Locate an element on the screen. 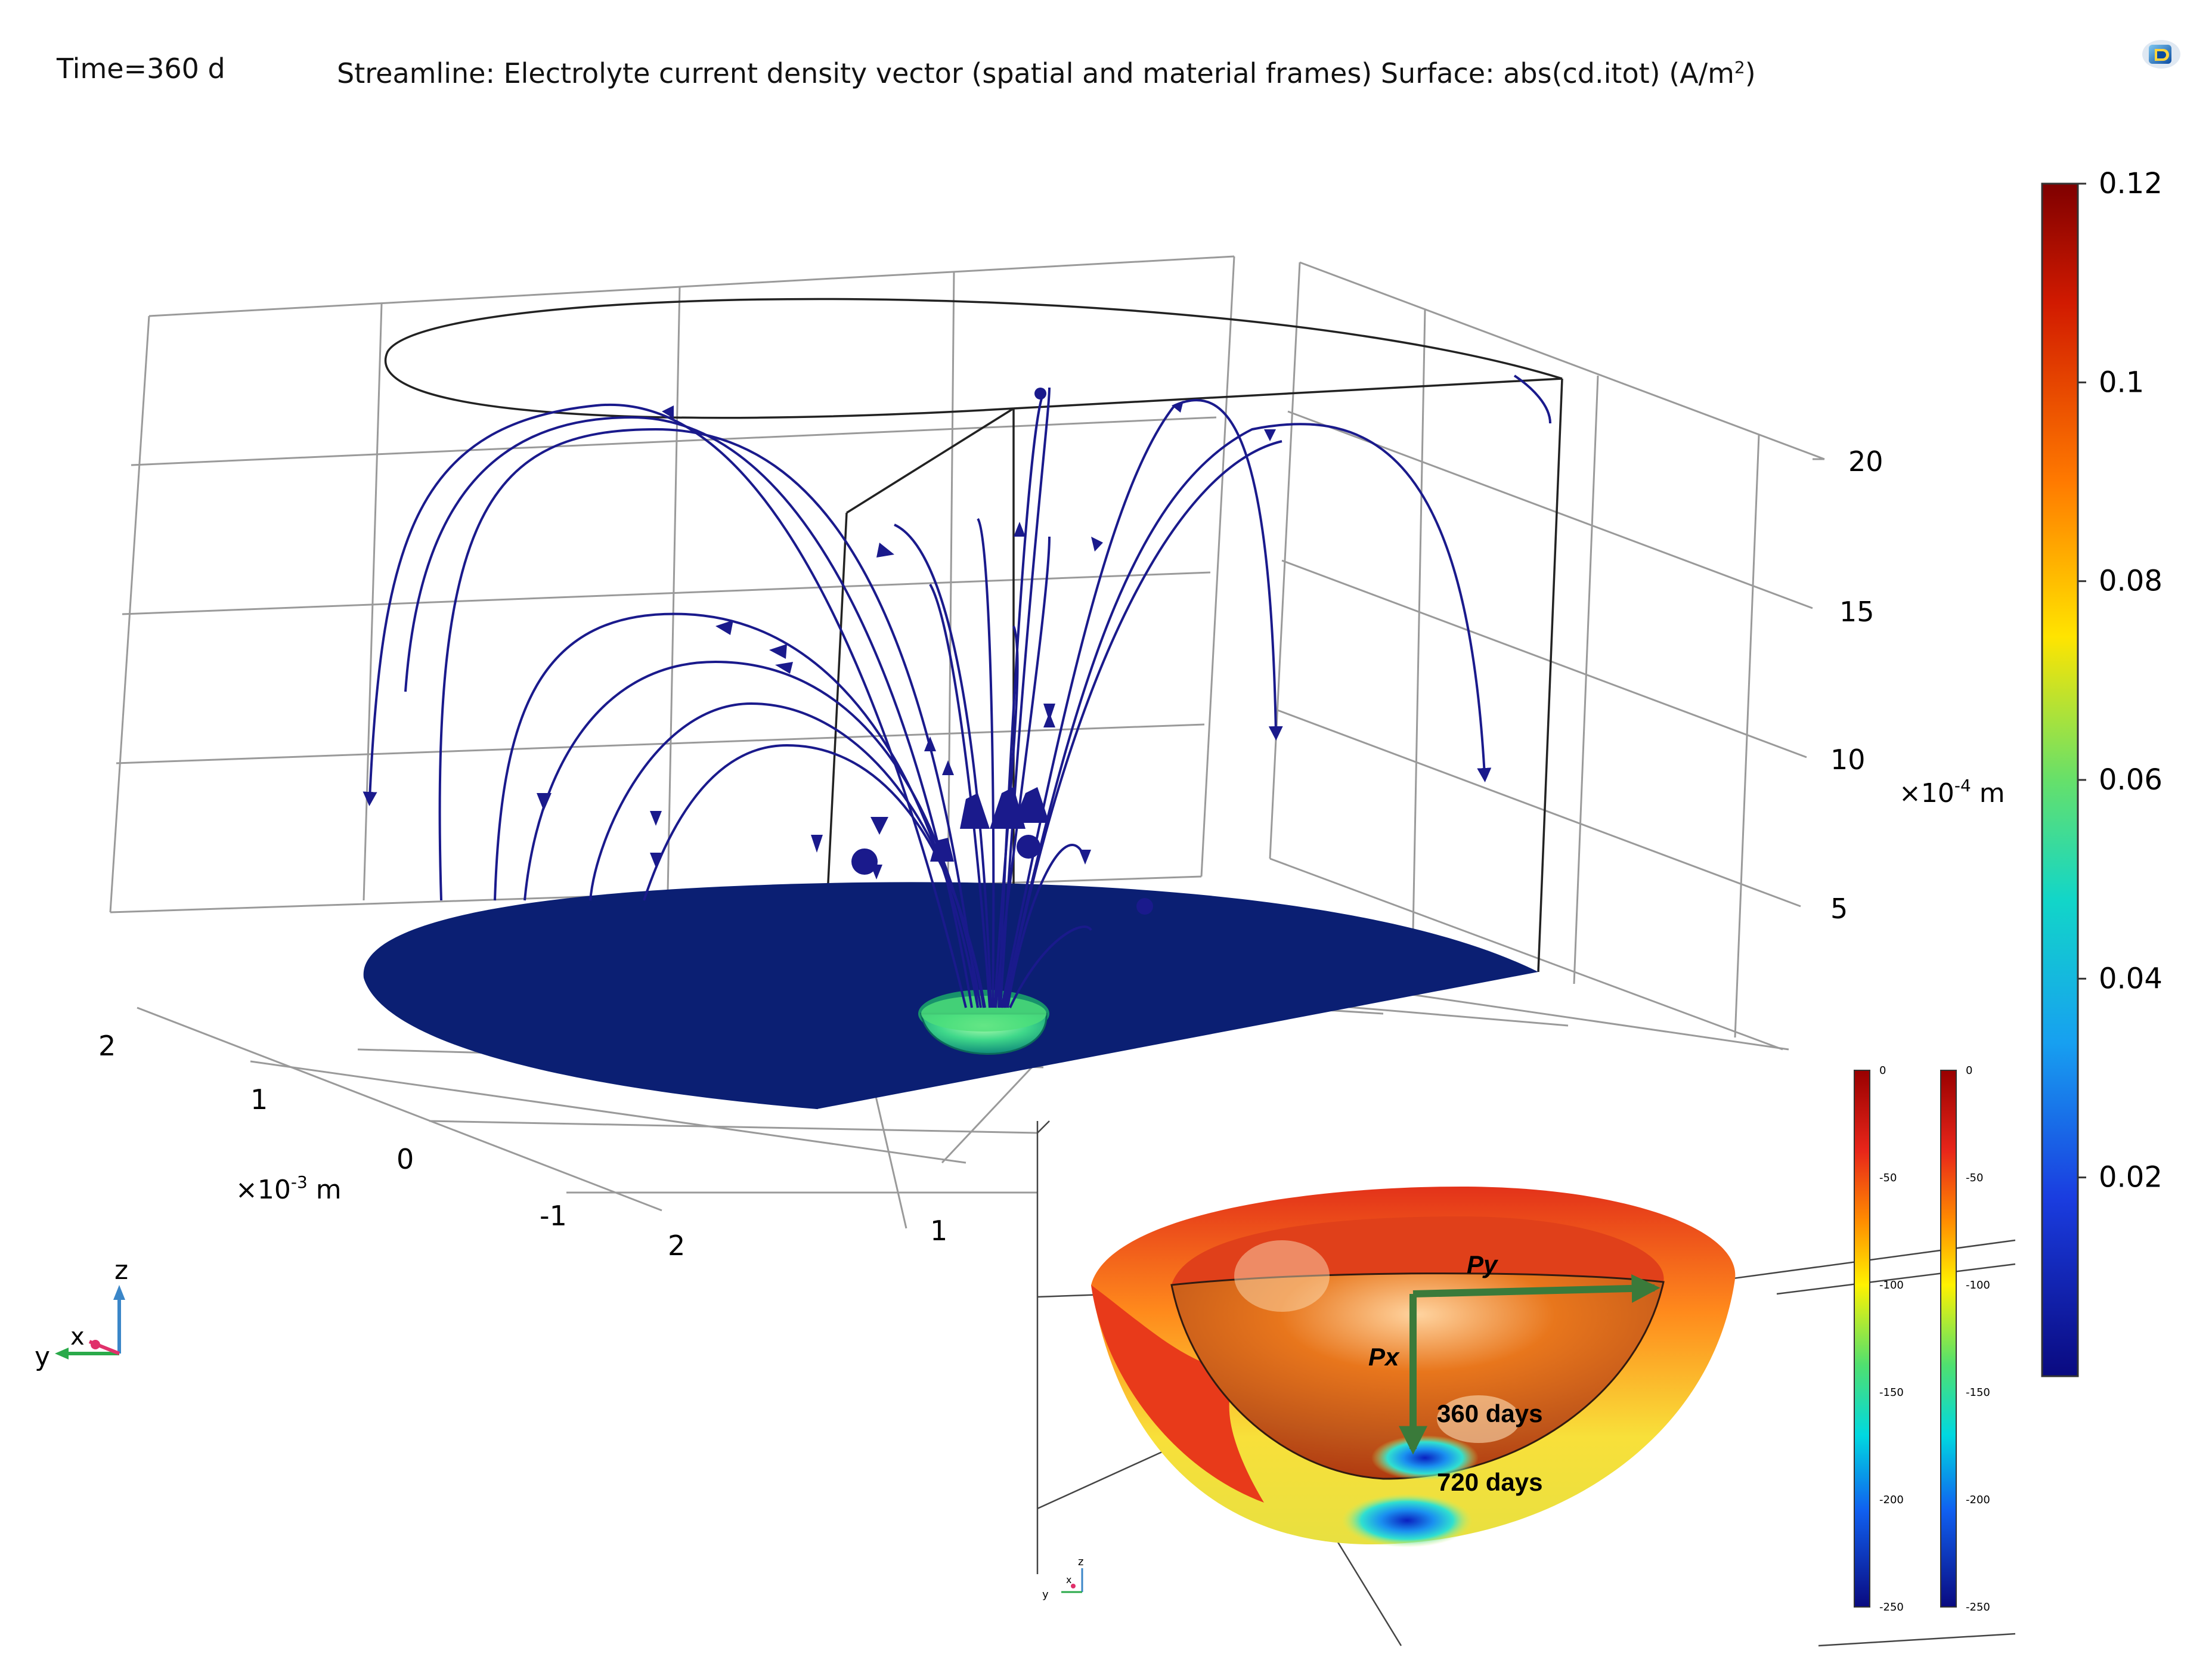 This screenshot has width=2212, height=1663. y-tick: 0 is located at coordinates (405, 1159).